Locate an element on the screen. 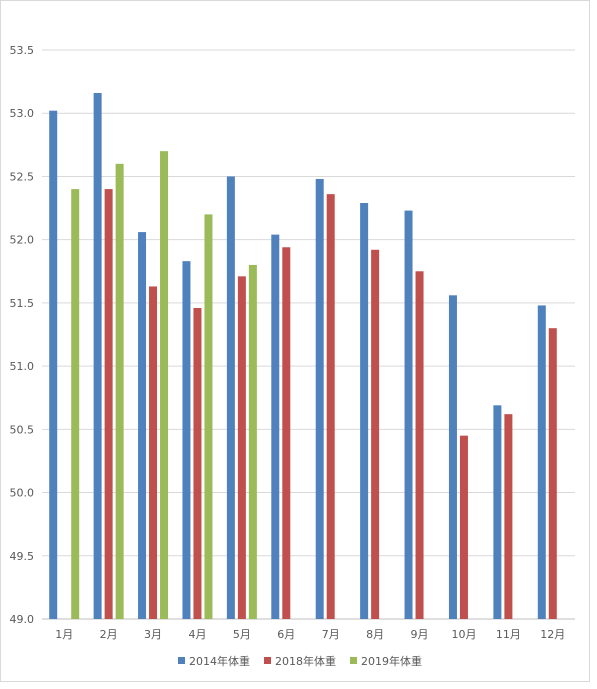 The image size is (597, 689). y-tick-label: 53.5 is located at coordinates (22, 50).